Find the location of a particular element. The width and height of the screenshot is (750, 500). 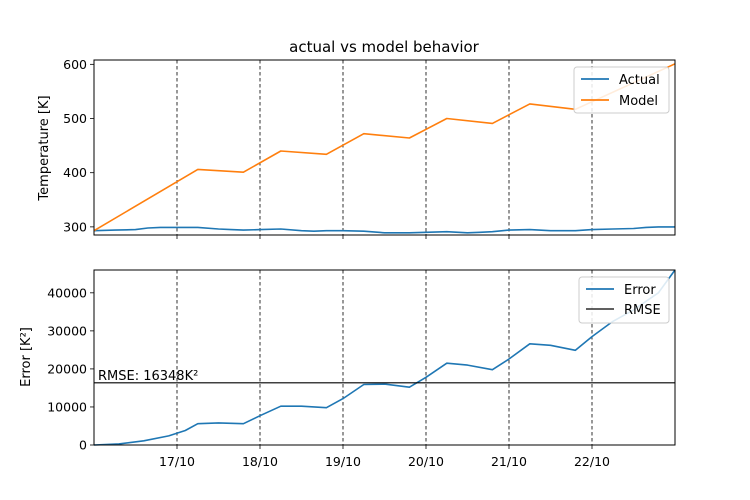

bottom-legend: Error RMSE is located at coordinates (624, 300).